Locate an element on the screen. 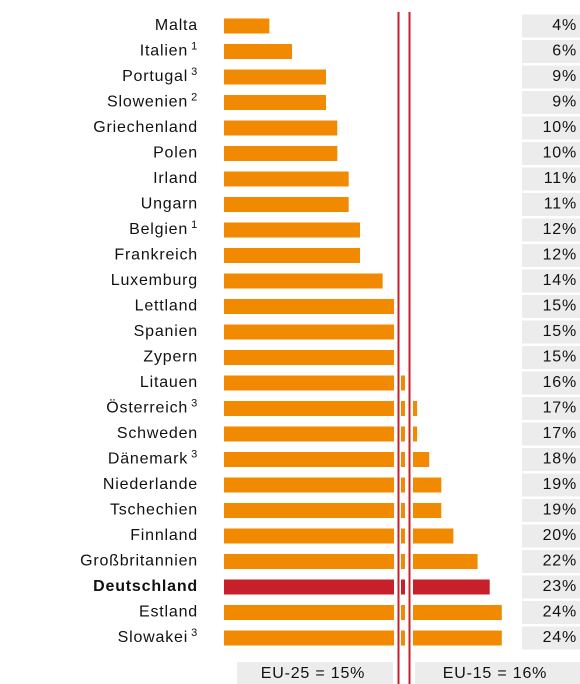 Image resolution: width=580 pixels, height=684 pixels. value-label: 23% is located at coordinates (560, 586).